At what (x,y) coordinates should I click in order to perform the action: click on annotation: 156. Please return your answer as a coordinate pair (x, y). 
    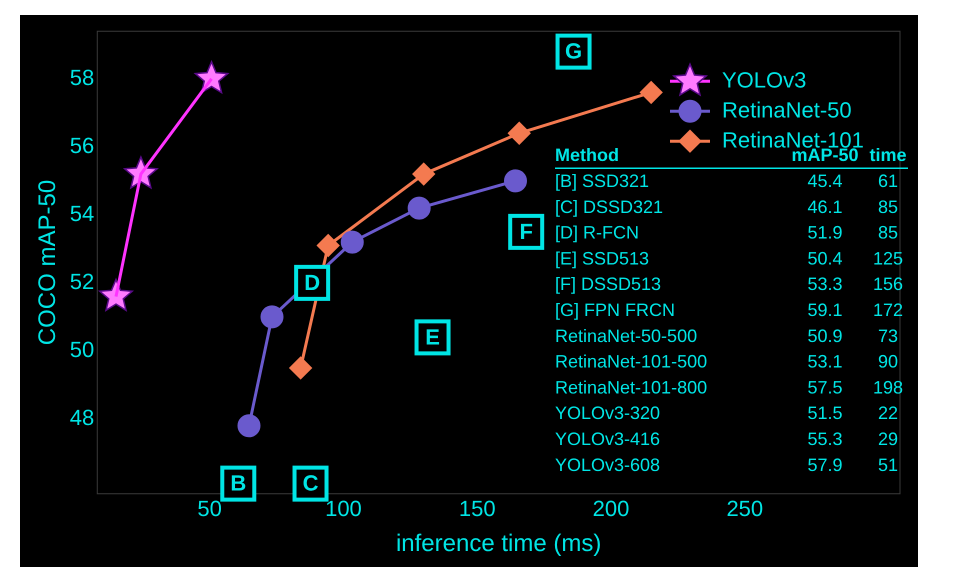
    Looking at the image, I should click on (888, 284).